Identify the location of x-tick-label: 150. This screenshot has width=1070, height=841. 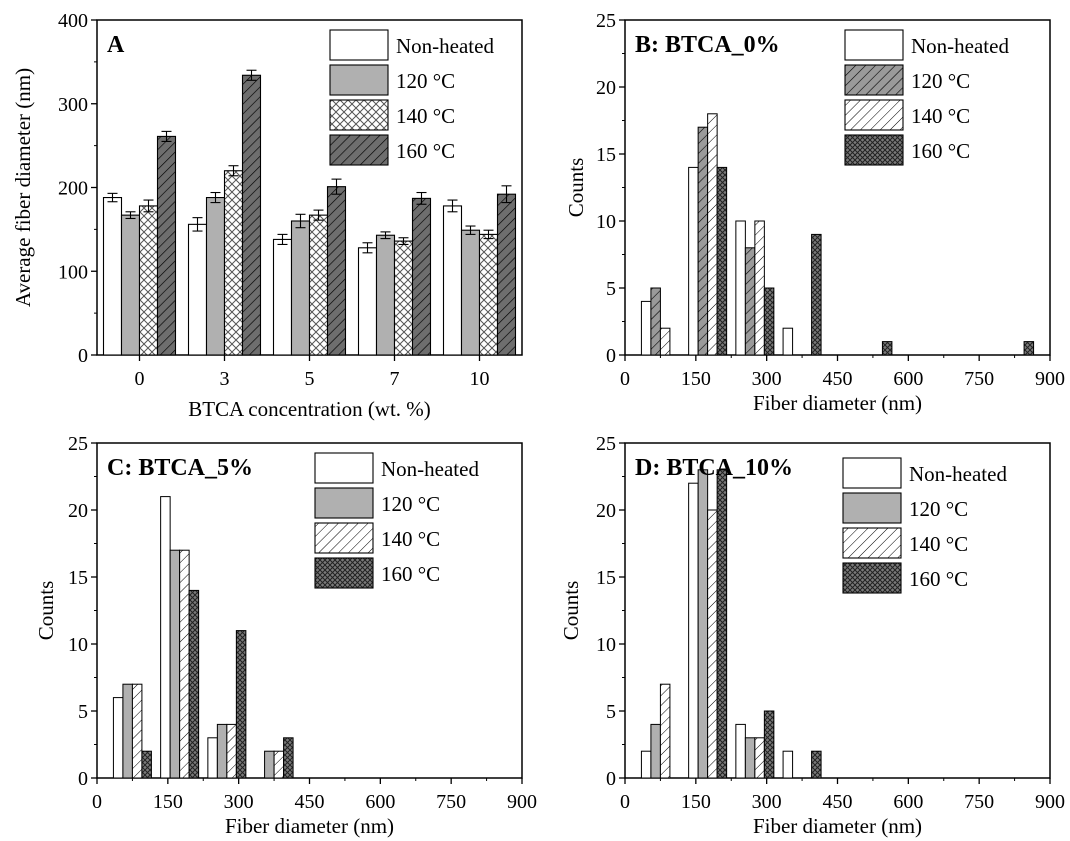
(168, 802).